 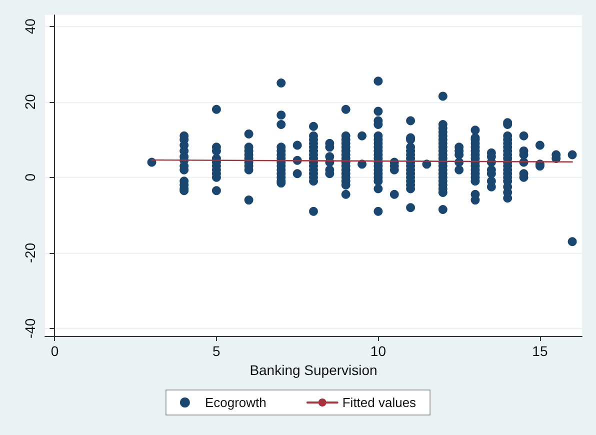 I want to click on y-tick-label: 40, so click(x=30, y=26).